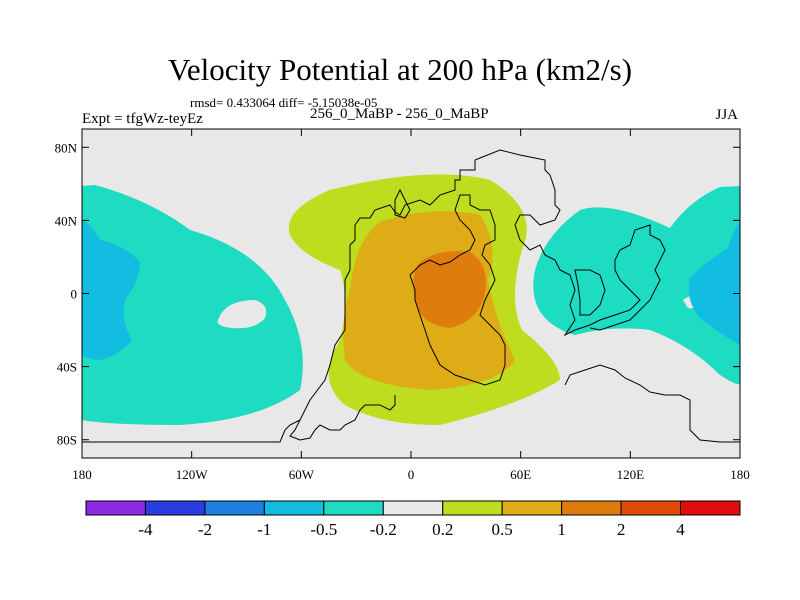  I want to click on coastline-africa, so click(457, 290).